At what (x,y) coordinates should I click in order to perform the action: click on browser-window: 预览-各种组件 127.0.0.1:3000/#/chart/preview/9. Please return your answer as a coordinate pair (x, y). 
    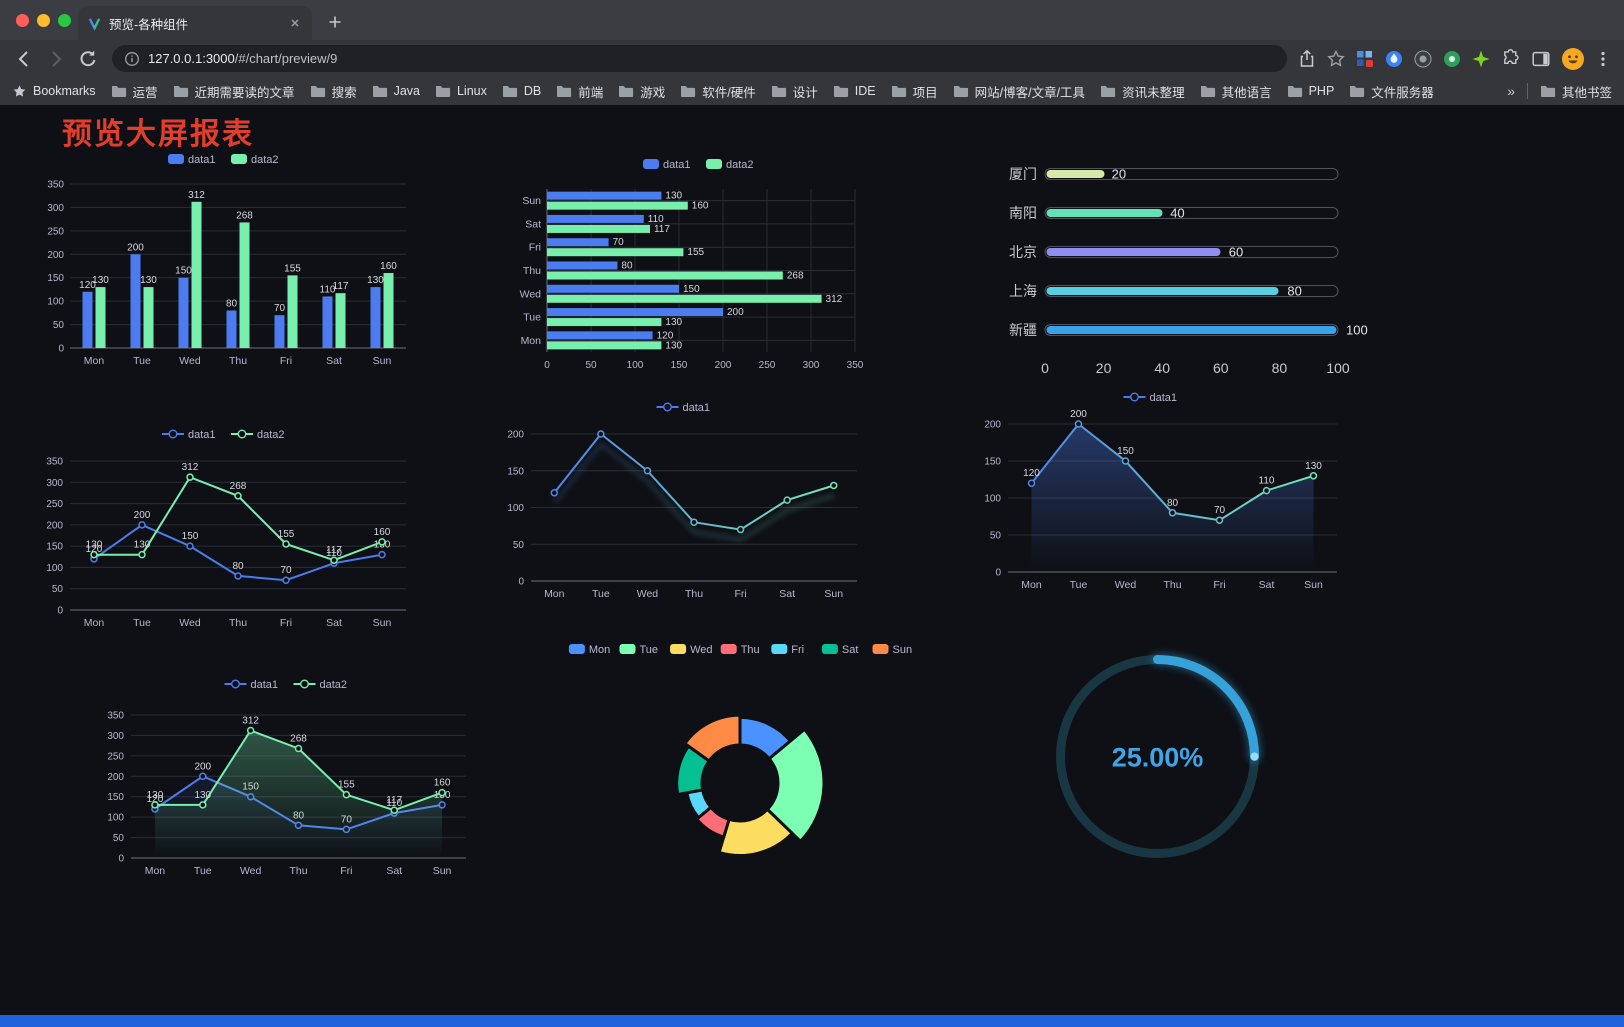
    Looking at the image, I should click on (812, 52).